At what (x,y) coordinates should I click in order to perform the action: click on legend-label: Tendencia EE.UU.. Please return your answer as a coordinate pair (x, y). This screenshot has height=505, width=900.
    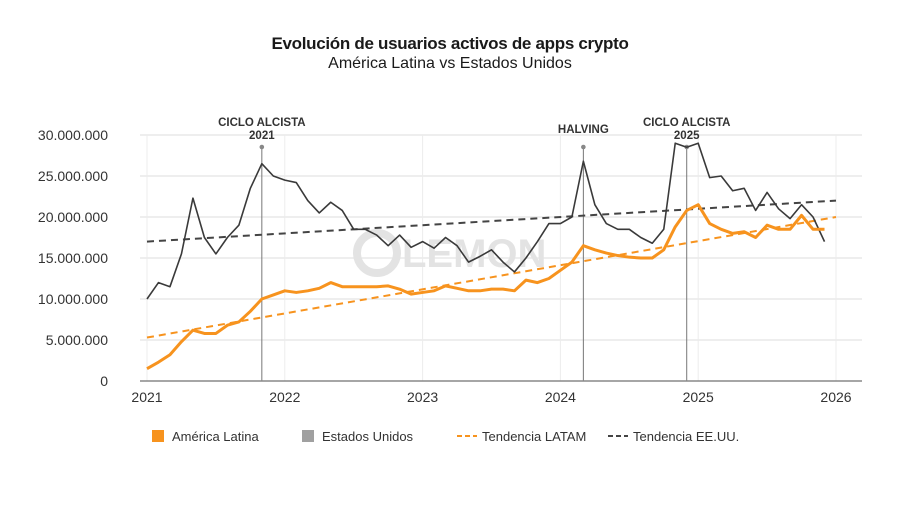
    Looking at the image, I should click on (686, 436).